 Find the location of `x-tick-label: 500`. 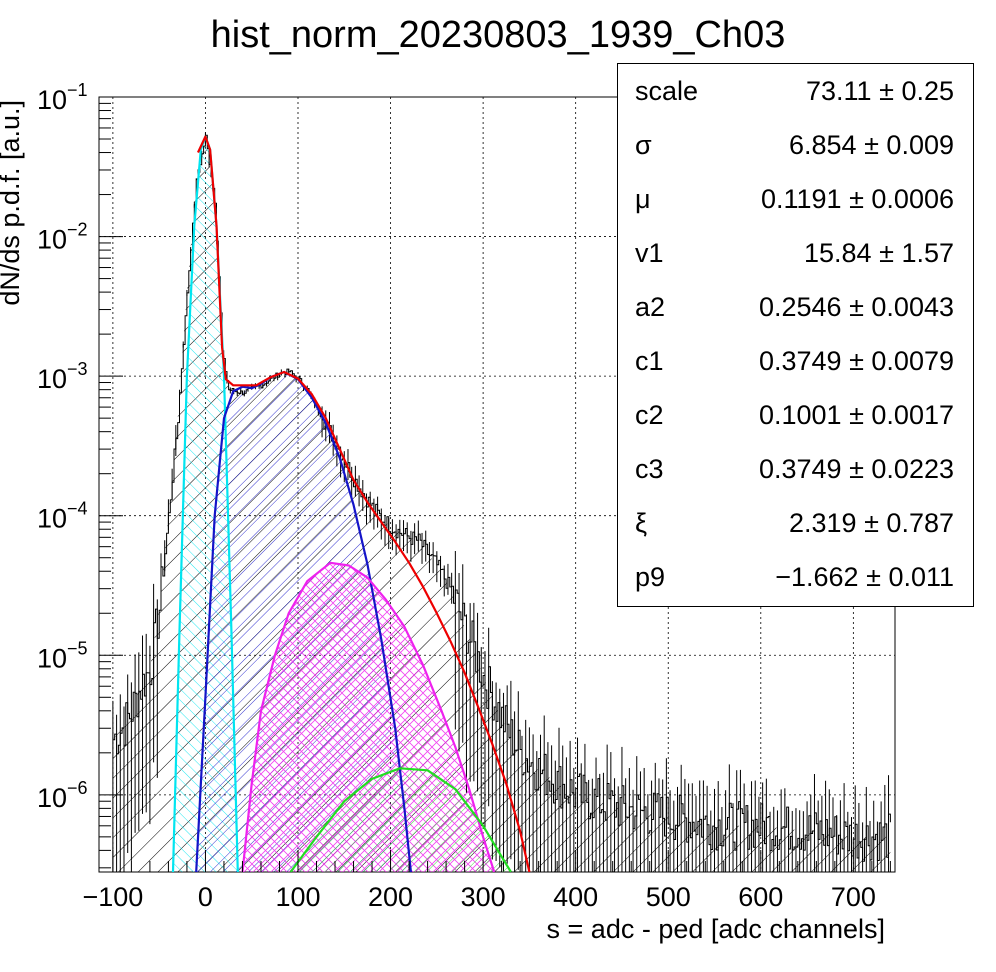

x-tick-label: 500 is located at coordinates (668, 897).